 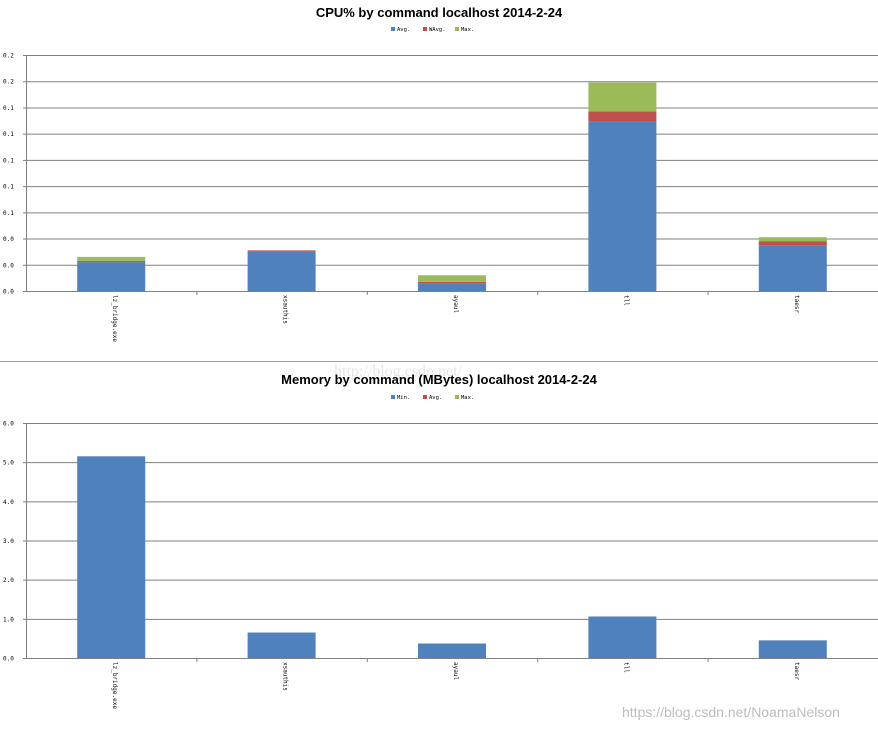 What do you see at coordinates (281, 271) in the screenshot?
I see `bar-xsauthis-avg` at bounding box center [281, 271].